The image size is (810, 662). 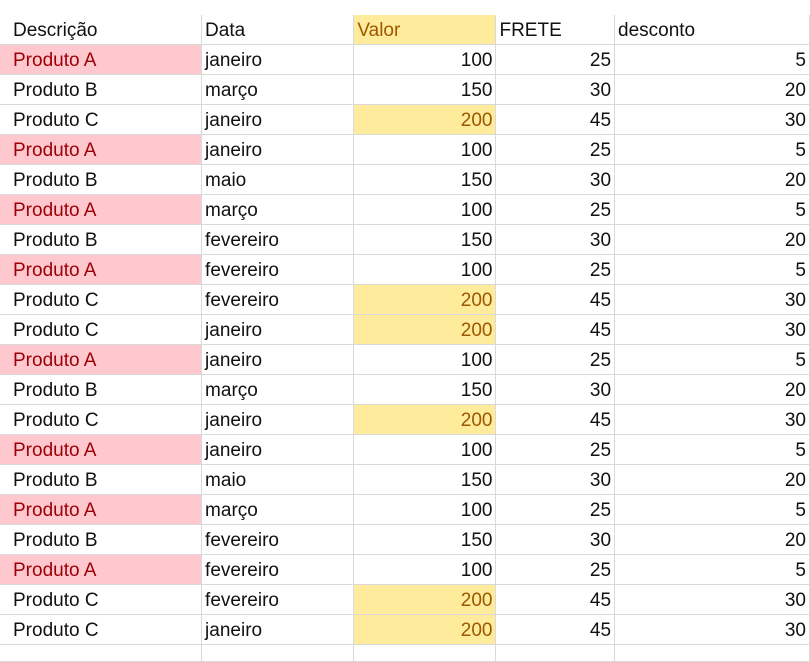 What do you see at coordinates (555, 30) in the screenshot?
I see `header-cell-frete: FRETE` at bounding box center [555, 30].